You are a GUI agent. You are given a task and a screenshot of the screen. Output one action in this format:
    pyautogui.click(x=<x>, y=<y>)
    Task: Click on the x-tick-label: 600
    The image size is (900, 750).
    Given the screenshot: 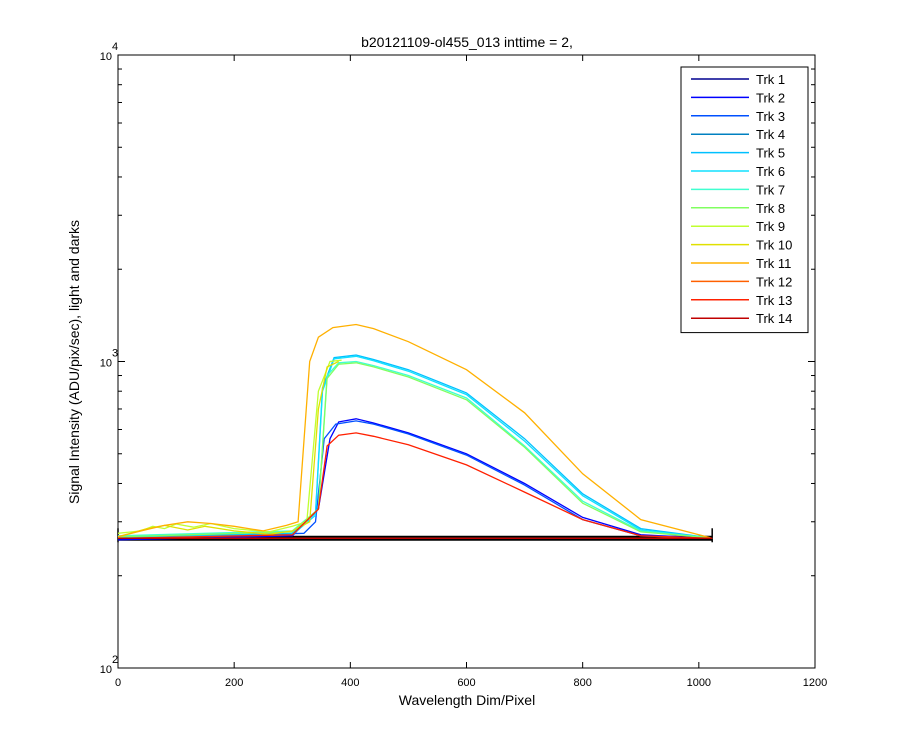 What is the action you would take?
    pyautogui.click(x=466, y=683)
    